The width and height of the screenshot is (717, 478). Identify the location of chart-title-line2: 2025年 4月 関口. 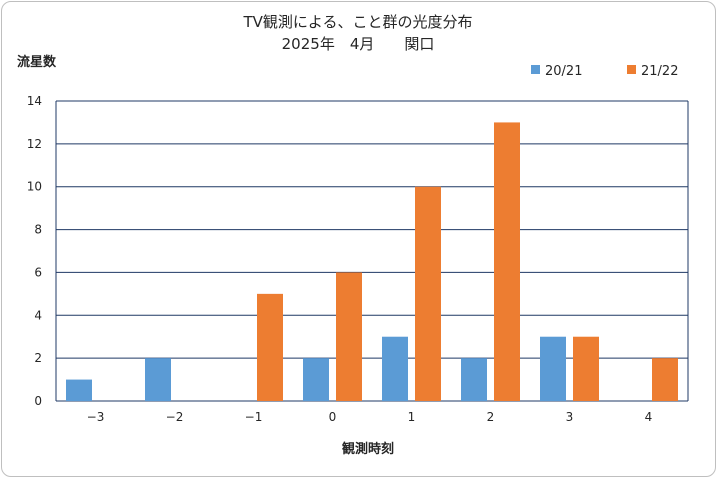
(358, 44).